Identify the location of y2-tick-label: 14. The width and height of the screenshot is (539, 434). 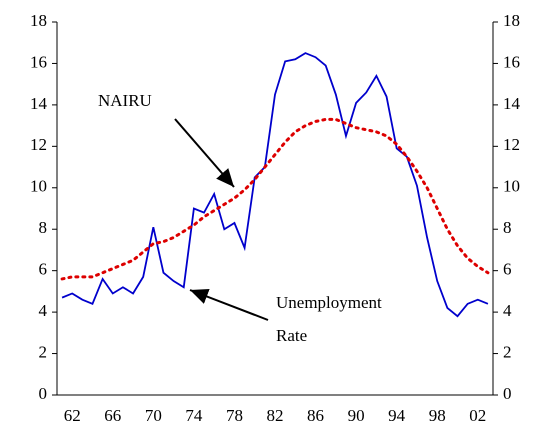
(512, 103).